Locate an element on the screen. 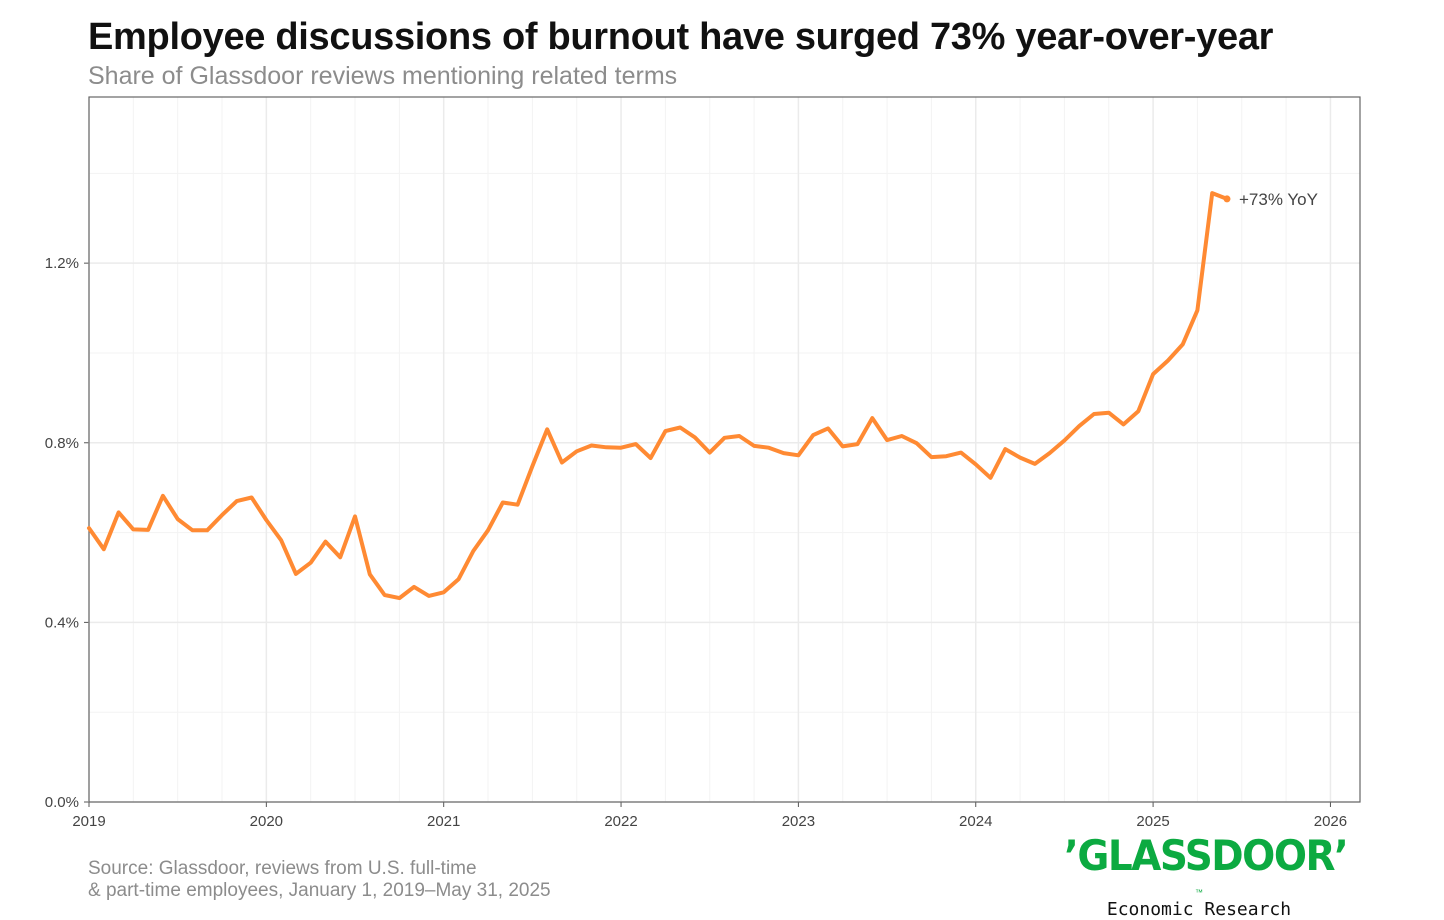  y-tick-label: 0.8% is located at coordinates (62, 443).